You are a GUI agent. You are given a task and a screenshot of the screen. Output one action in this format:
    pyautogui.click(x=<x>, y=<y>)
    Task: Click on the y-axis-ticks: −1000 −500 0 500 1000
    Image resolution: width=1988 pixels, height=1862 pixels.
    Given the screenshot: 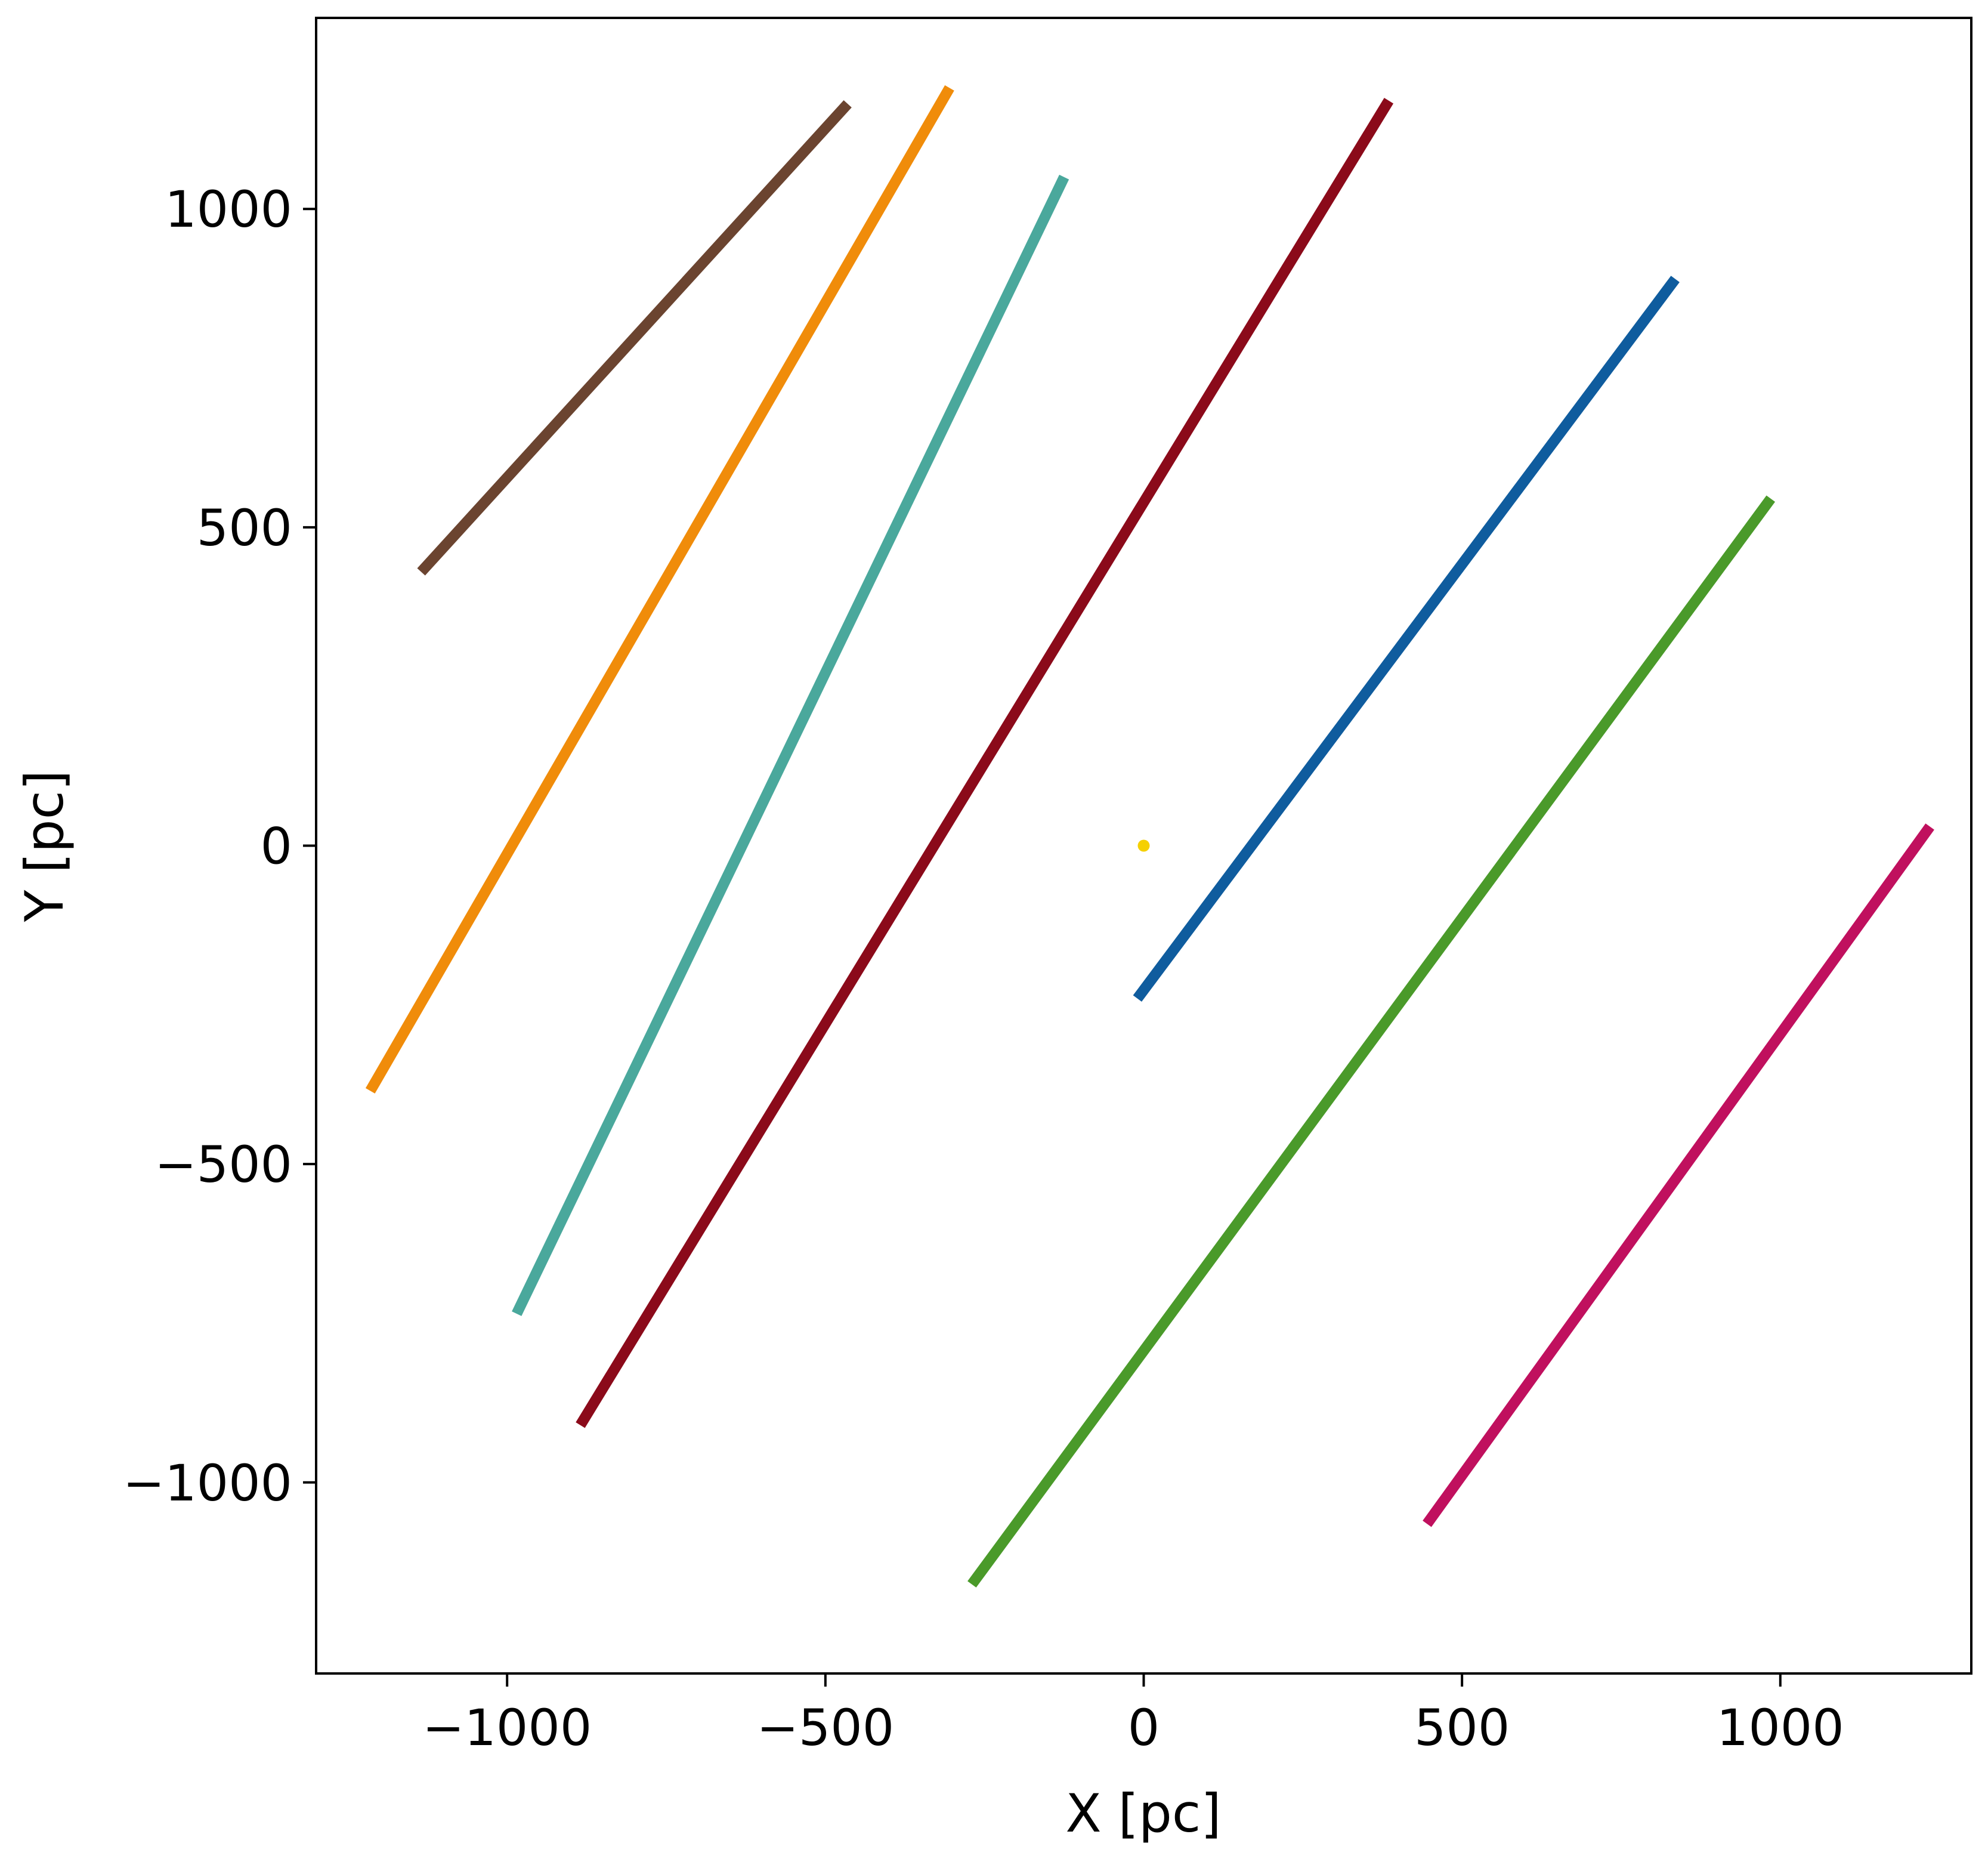 What is the action you would take?
    pyautogui.click(x=219, y=846)
    